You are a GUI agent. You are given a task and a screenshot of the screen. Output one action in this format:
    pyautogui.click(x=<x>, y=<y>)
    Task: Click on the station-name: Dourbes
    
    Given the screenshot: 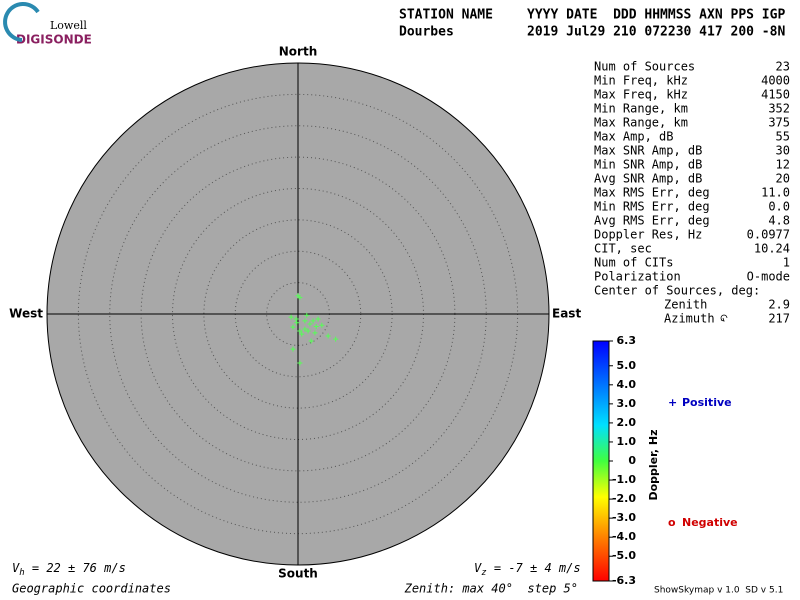 What is the action you would take?
    pyautogui.click(x=426, y=32)
    